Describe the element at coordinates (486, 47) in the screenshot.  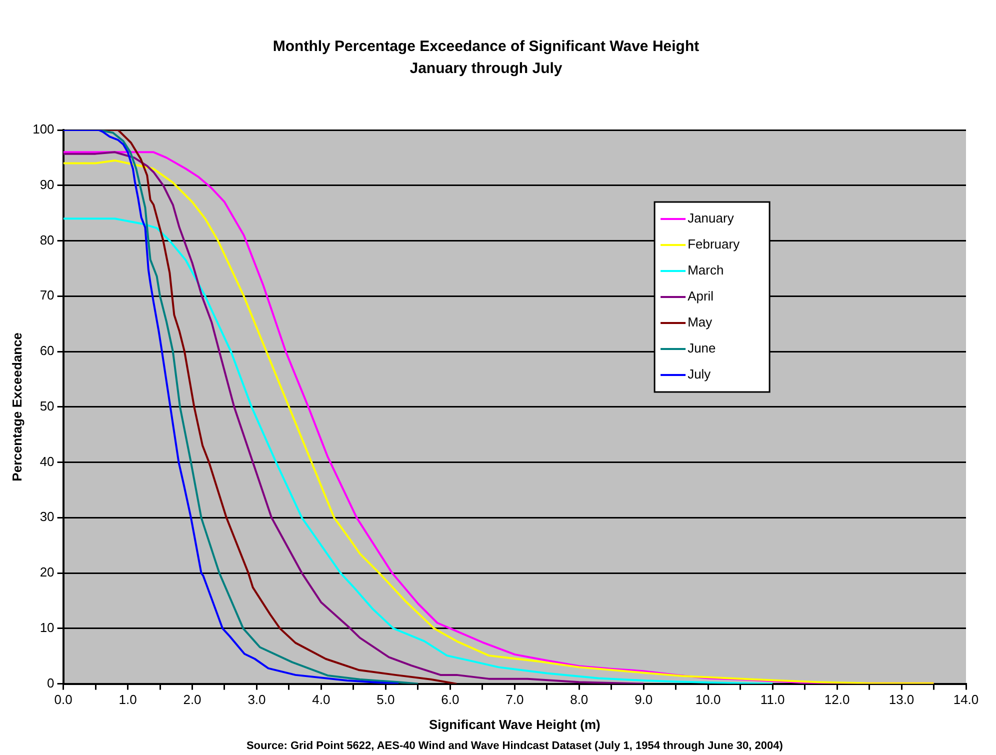
I see `chart-title: Monthly Percentage Exceedance of Significant Wave Height` at that location.